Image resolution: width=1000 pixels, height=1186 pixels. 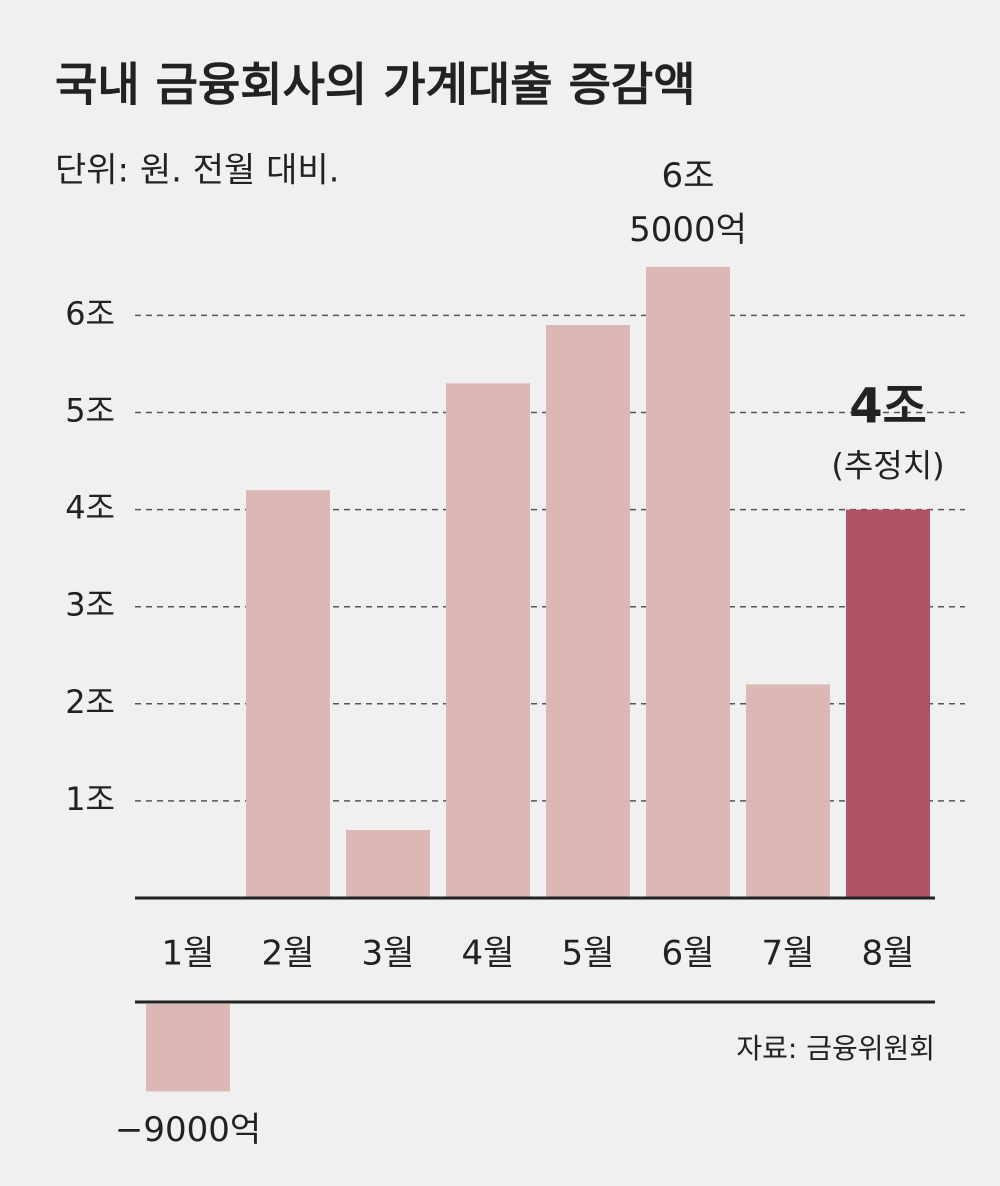 I want to click on value-label: 6조 5000억, so click(x=688, y=202).